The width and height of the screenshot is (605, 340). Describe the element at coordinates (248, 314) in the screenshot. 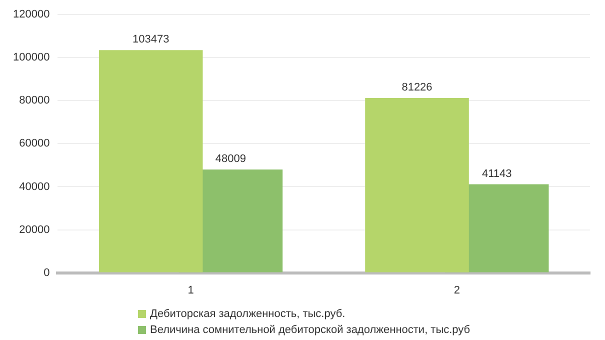

I see `legend-label: Дебиторская задолженность, тыс.руб.` at that location.